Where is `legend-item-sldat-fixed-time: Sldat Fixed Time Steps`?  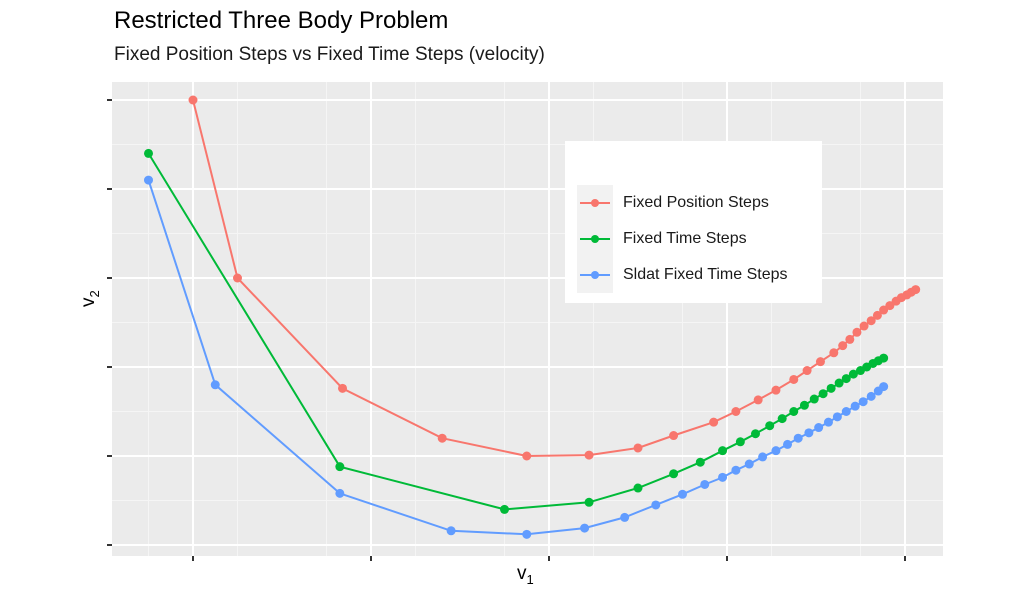 legend-item-sldat-fixed-time: Sldat Fixed Time Steps is located at coordinates (697, 275).